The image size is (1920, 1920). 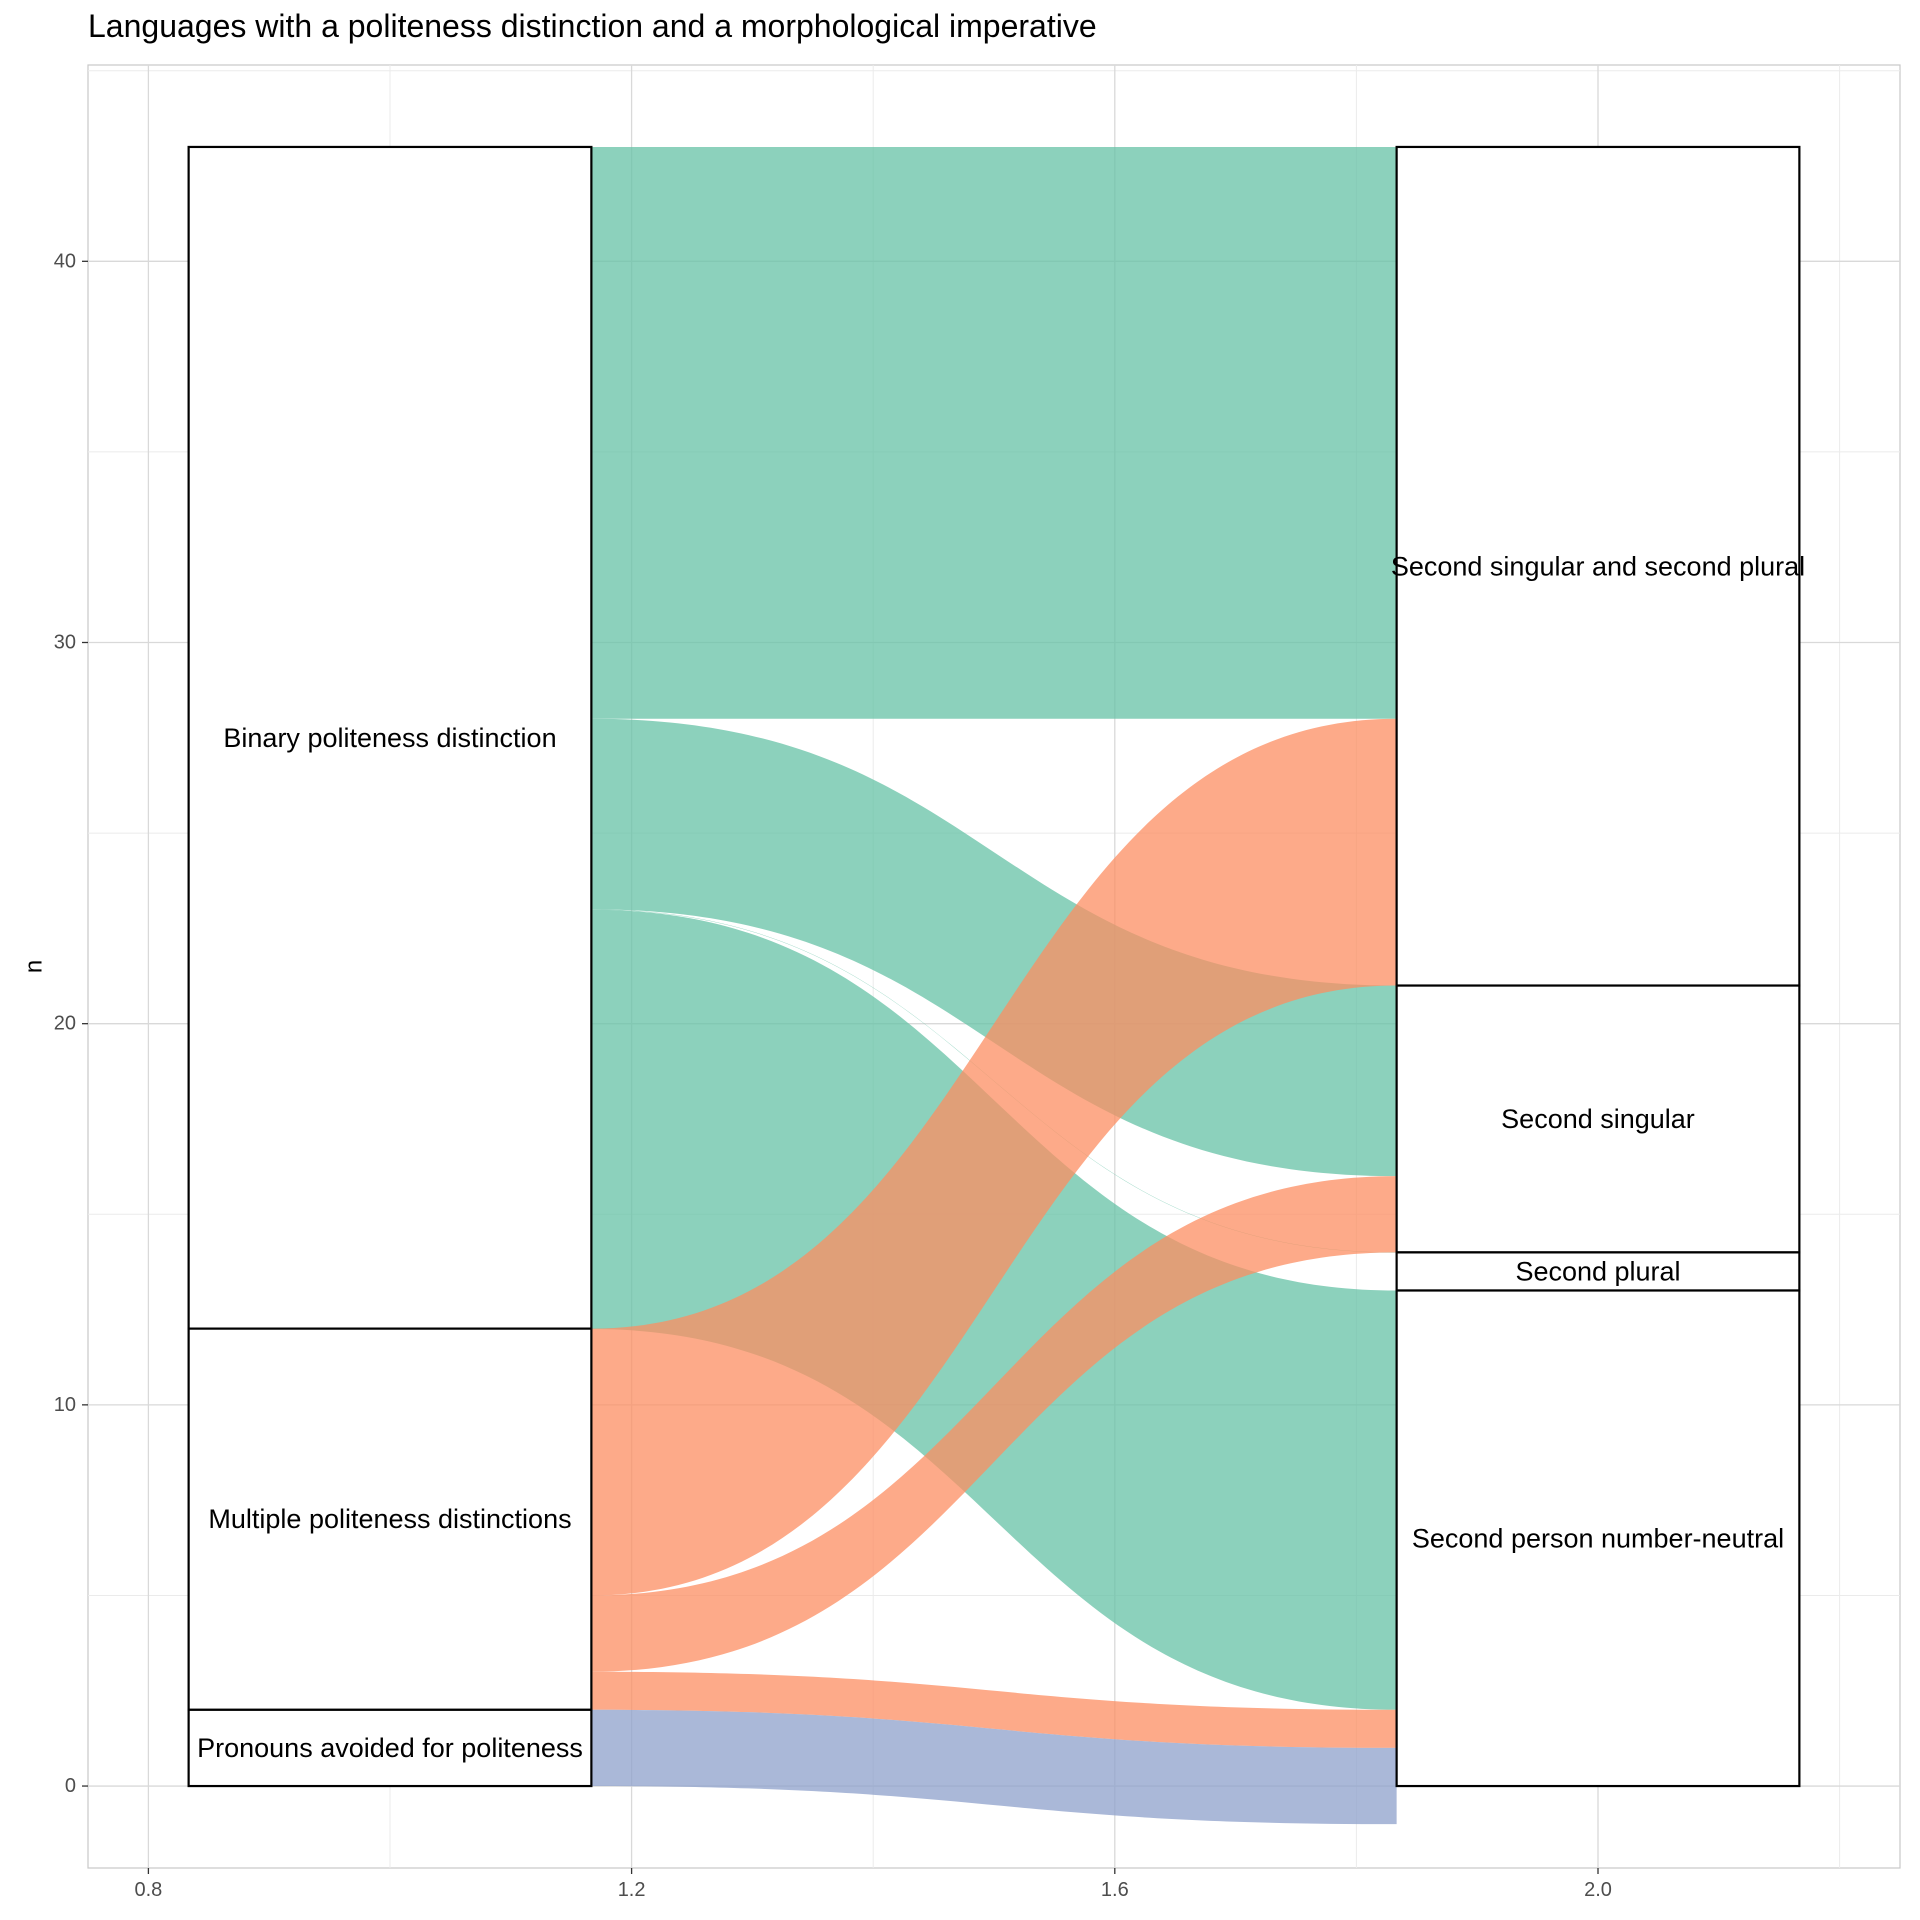 I want to click on y-tick-label: 20, so click(x=65, y=1024).